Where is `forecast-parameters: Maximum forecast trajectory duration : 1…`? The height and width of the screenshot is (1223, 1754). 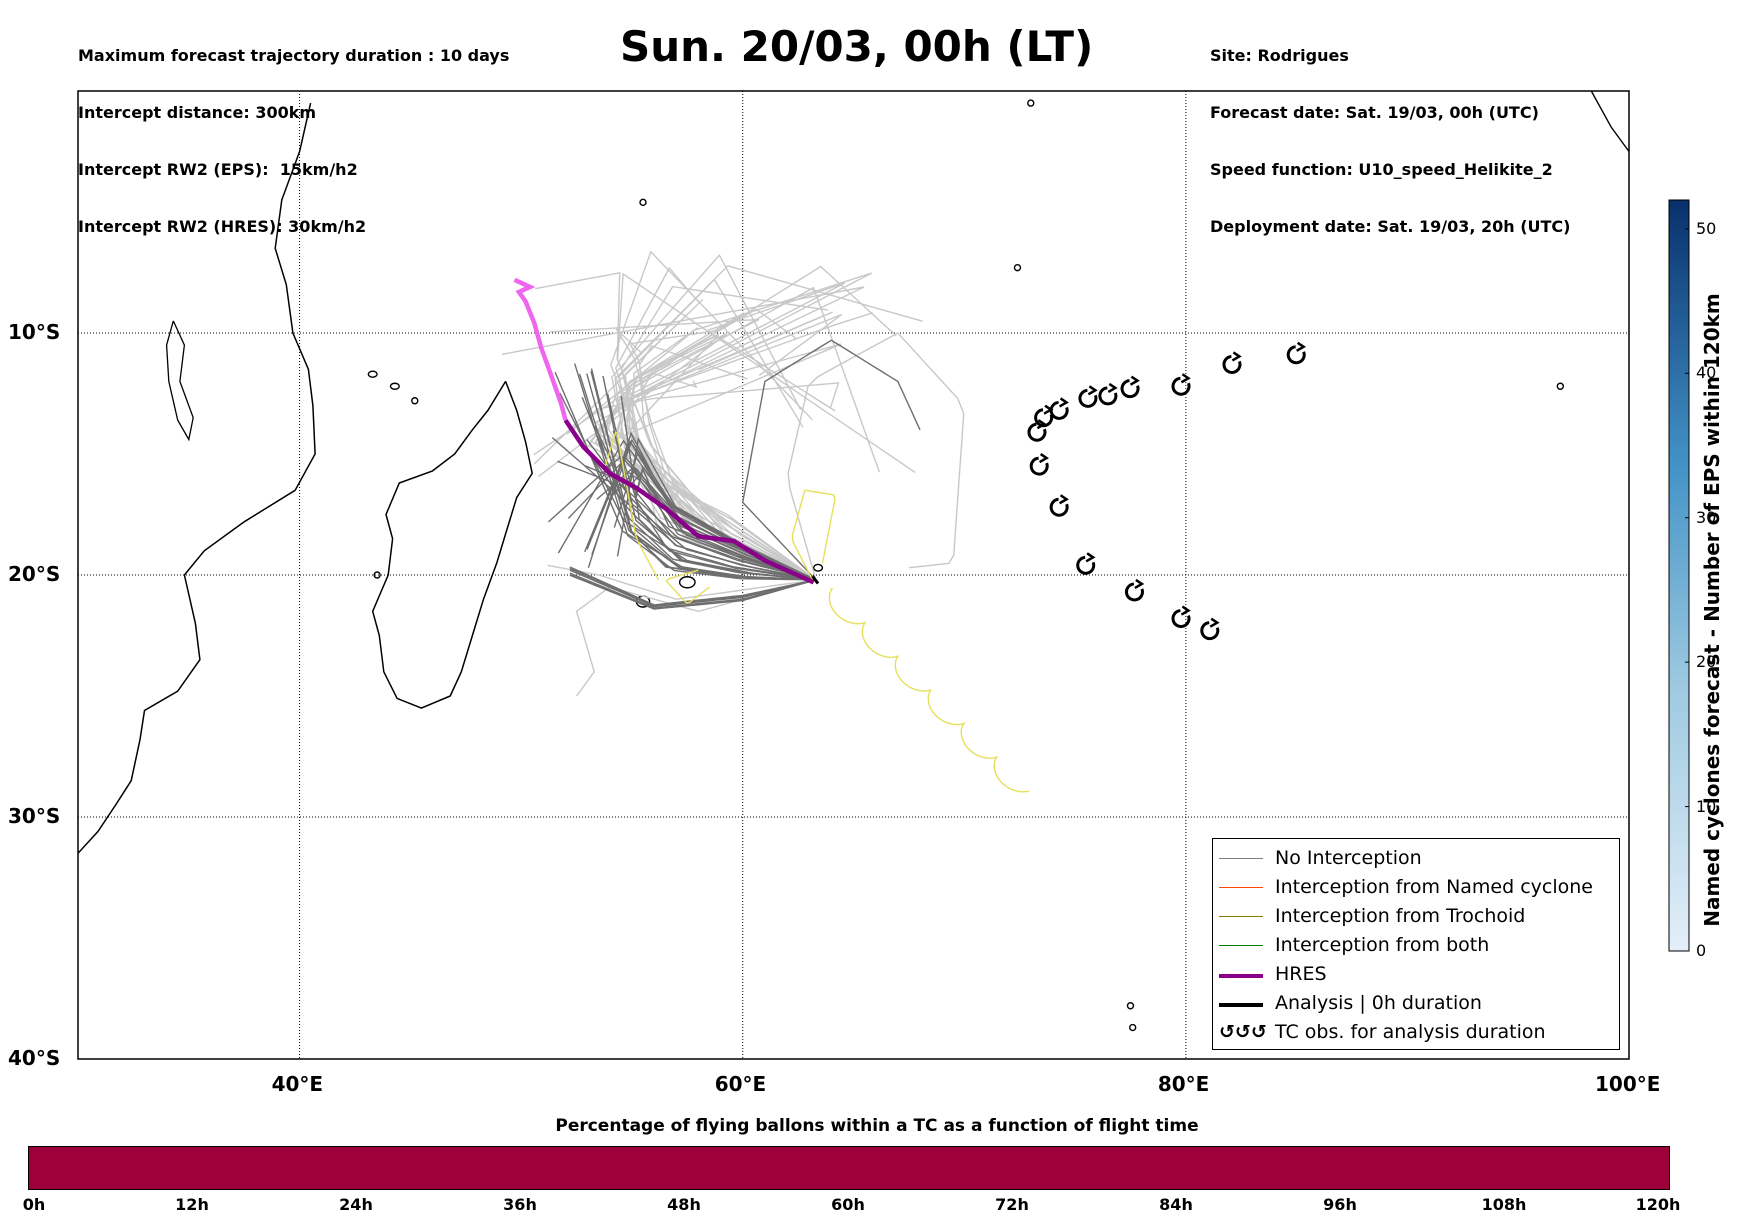
forecast-parameters: Maximum forecast trajectory duration : 1… is located at coordinates (293, 131).